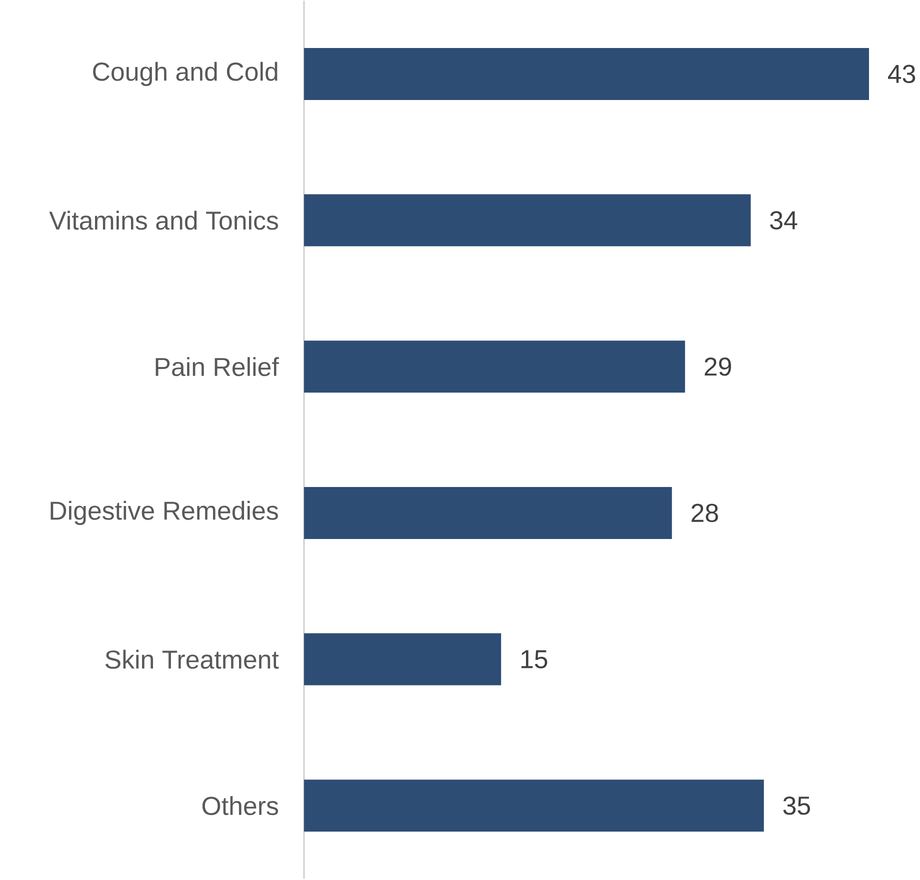 The width and height of the screenshot is (920, 880). Describe the element at coordinates (705, 513) in the screenshot. I see `data-label: 28` at that location.